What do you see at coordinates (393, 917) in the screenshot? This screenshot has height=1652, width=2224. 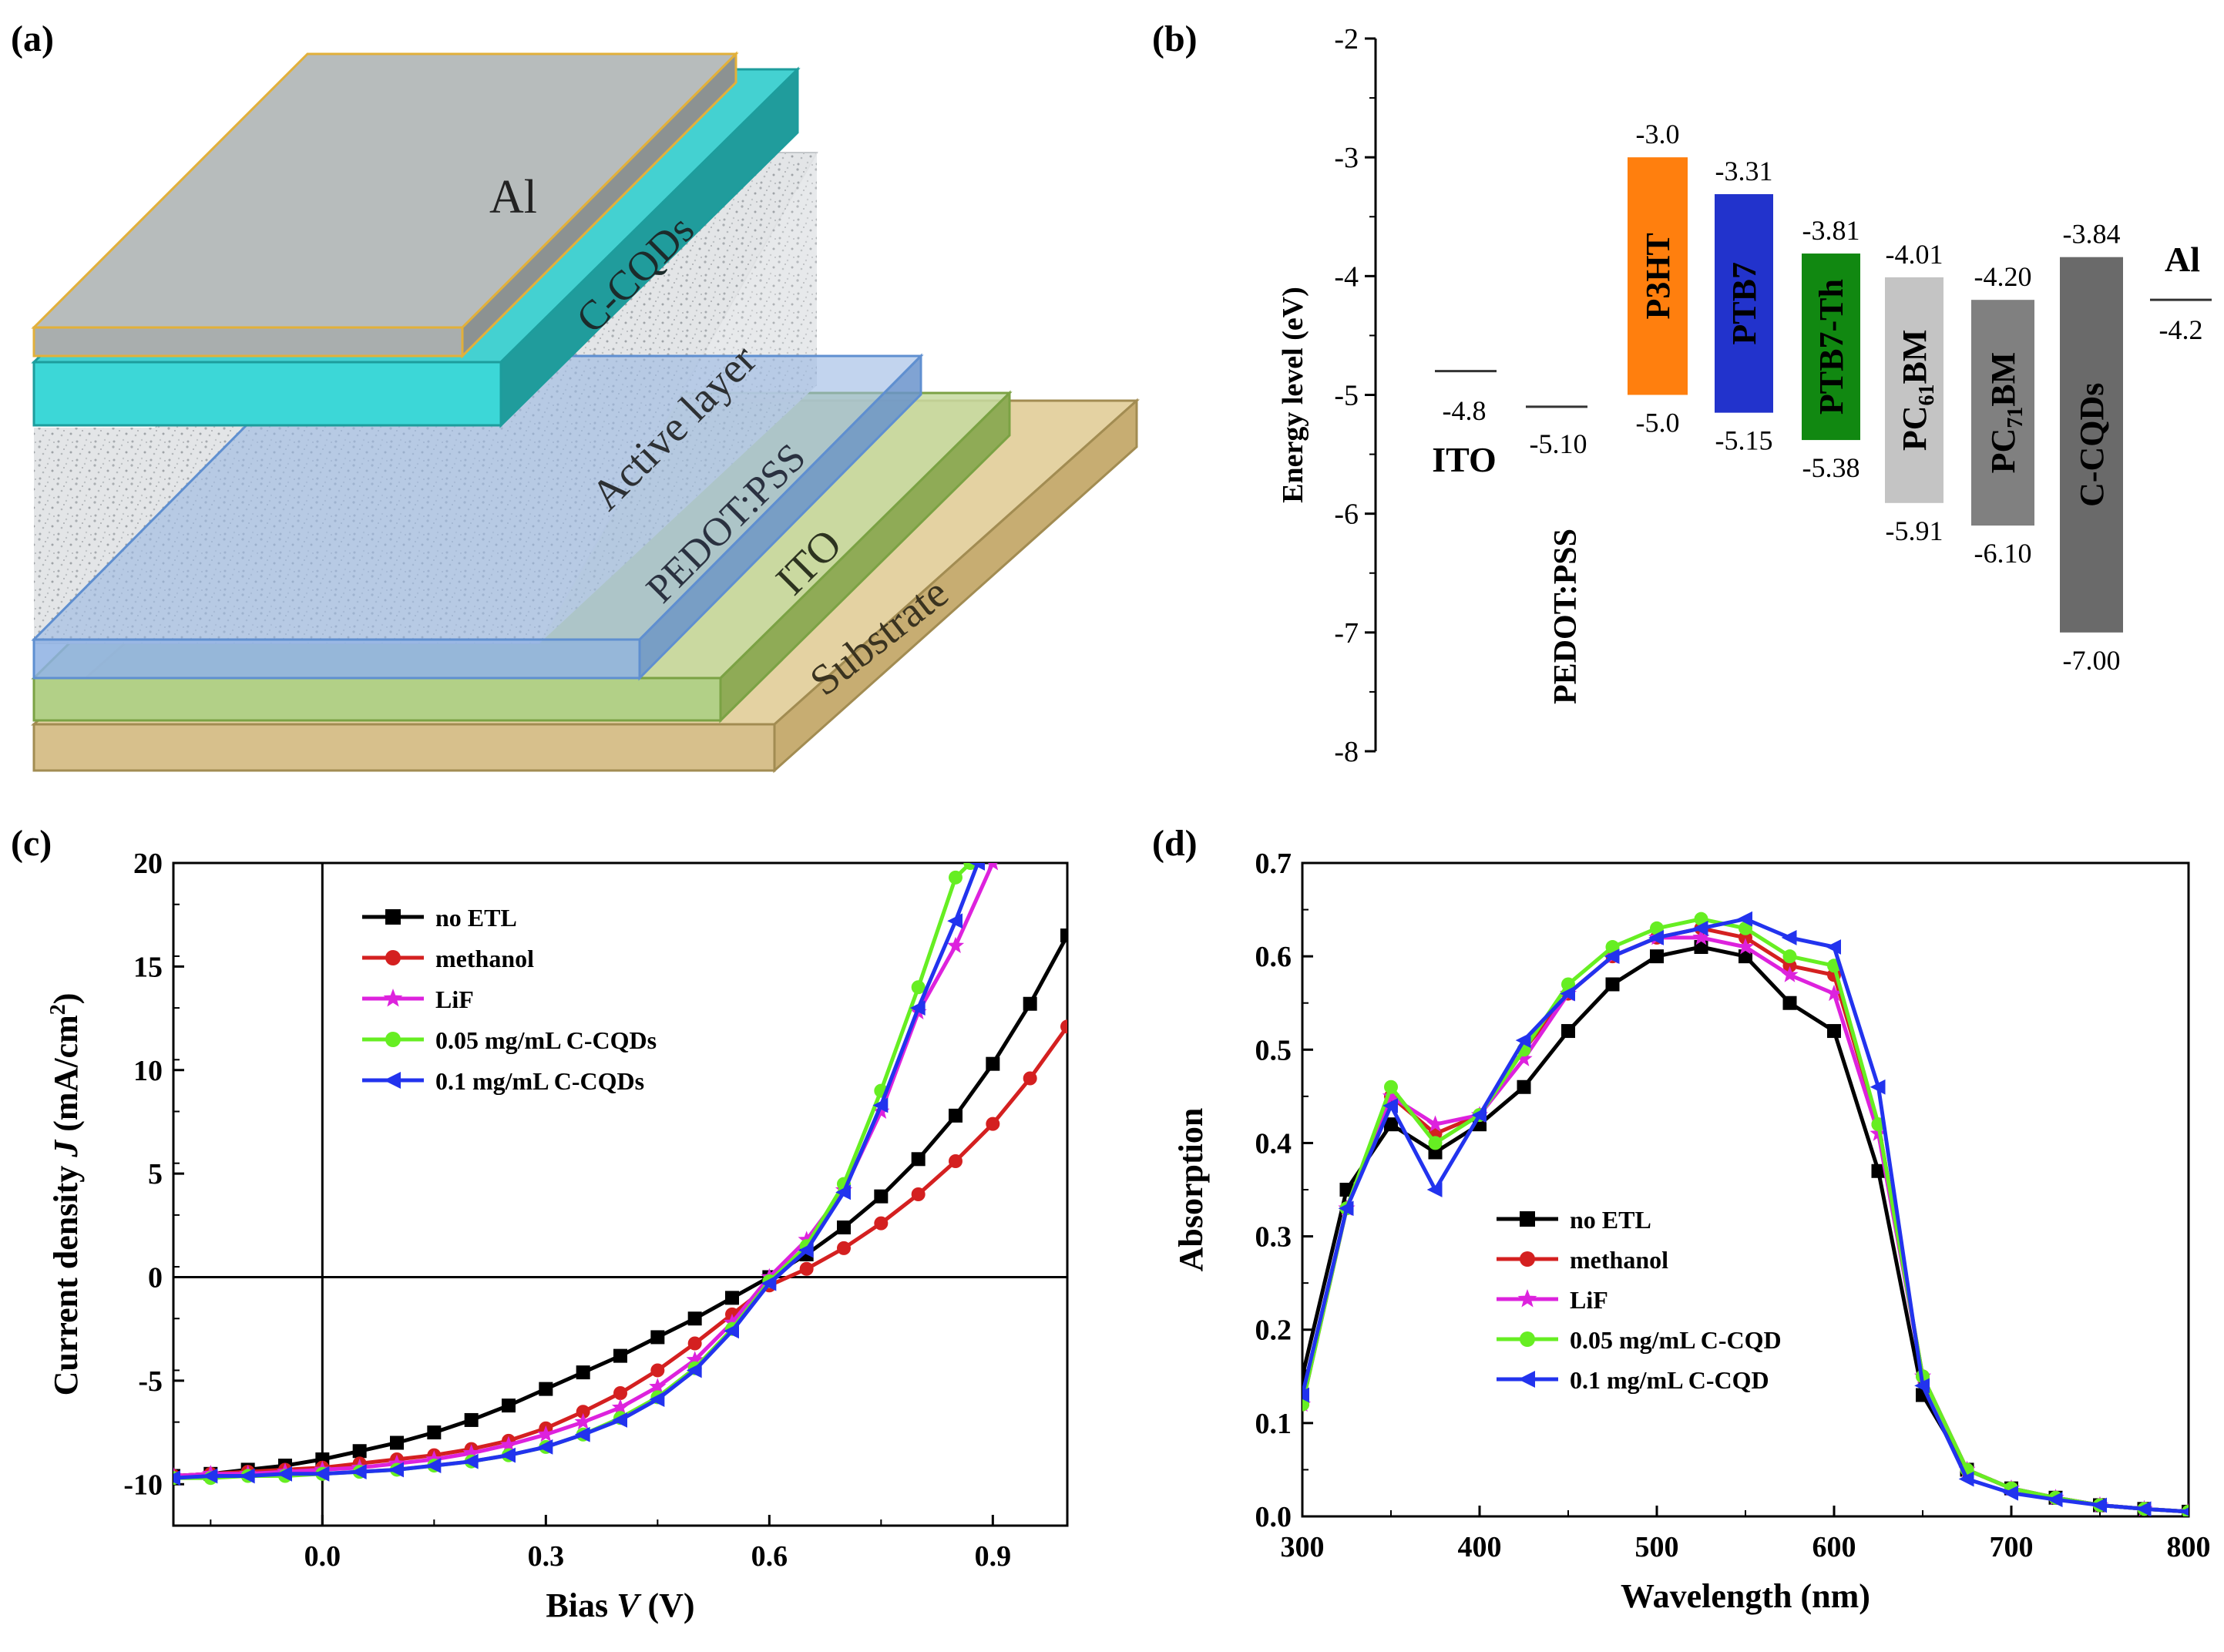 I see `c-legend-swatch-marker-no-etl` at bounding box center [393, 917].